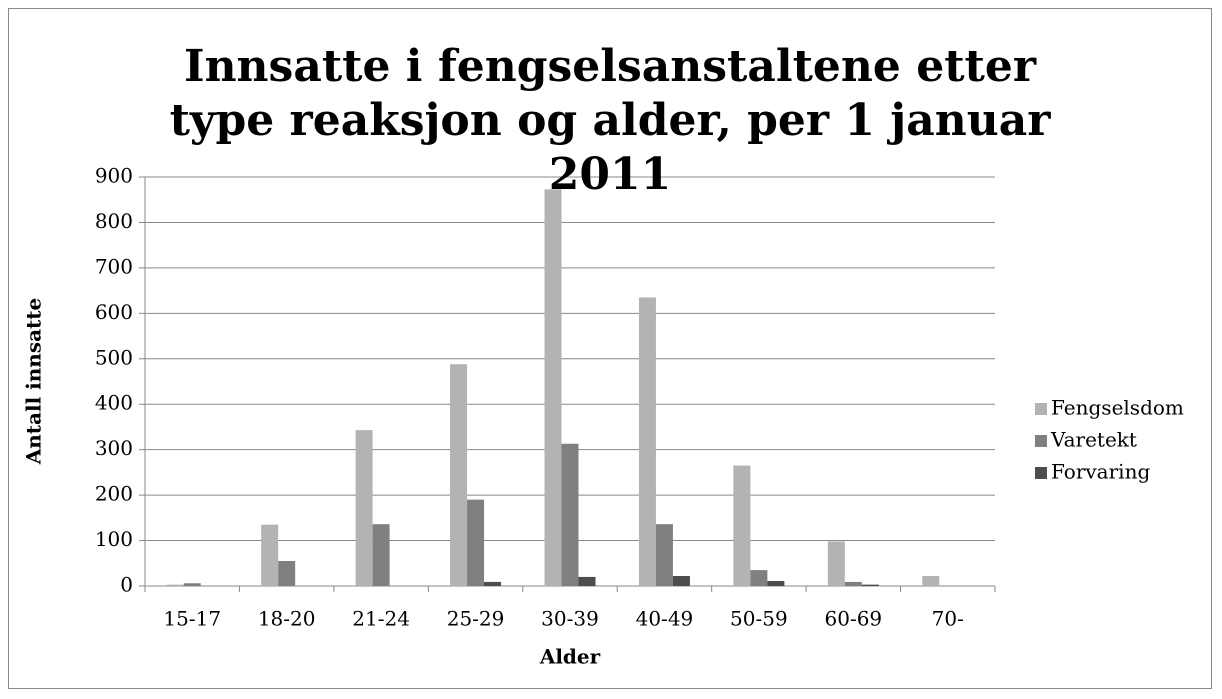 The width and height of the screenshot is (1222, 699). I want to click on x-tick-label: 40-49, so click(665, 619).